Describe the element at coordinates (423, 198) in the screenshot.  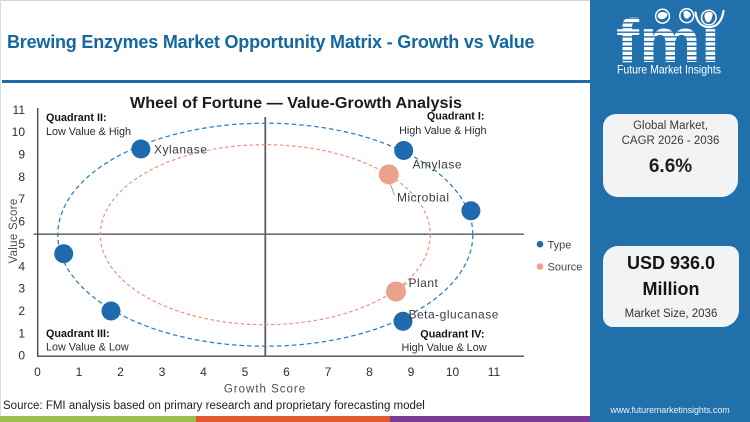
I see `svg-text: Microbial` at that location.